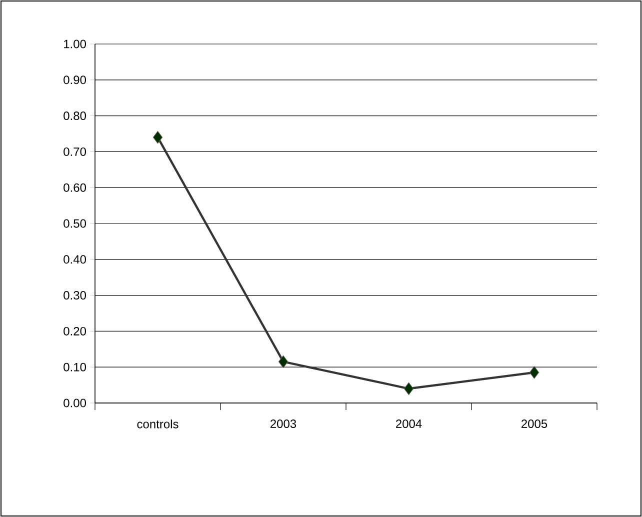 This screenshot has height=517, width=642. Describe the element at coordinates (75, 151) in the screenshot. I see `y-tick-label: 0.70` at that location.